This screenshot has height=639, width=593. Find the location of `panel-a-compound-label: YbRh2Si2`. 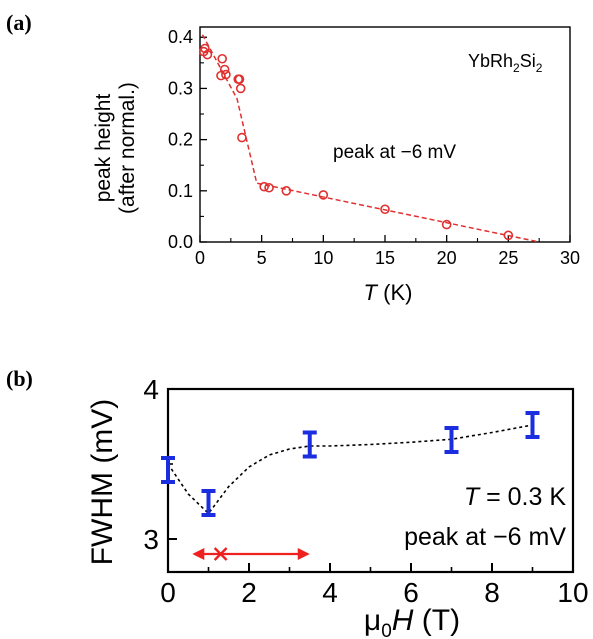

panel-a-compound-label: YbRh2Si2 is located at coordinates (505, 63).